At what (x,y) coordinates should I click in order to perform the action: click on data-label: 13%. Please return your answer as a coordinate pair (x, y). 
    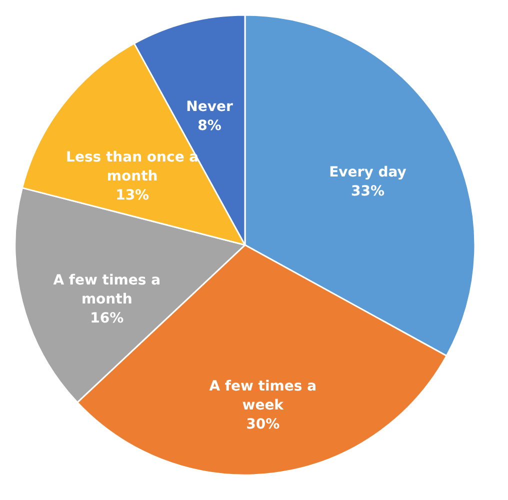
    Looking at the image, I should click on (133, 196).